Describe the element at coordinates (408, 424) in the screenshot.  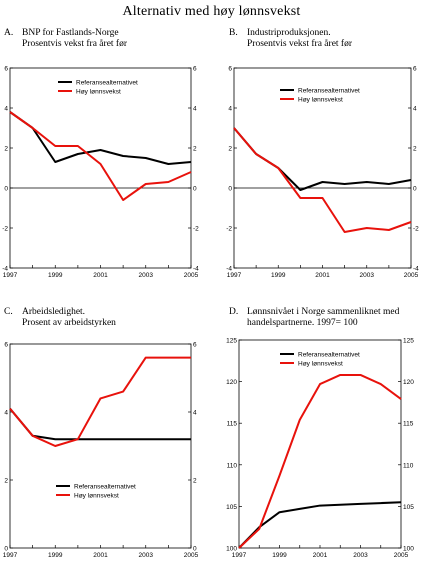
I see `y-tick-label-right: 115` at that location.